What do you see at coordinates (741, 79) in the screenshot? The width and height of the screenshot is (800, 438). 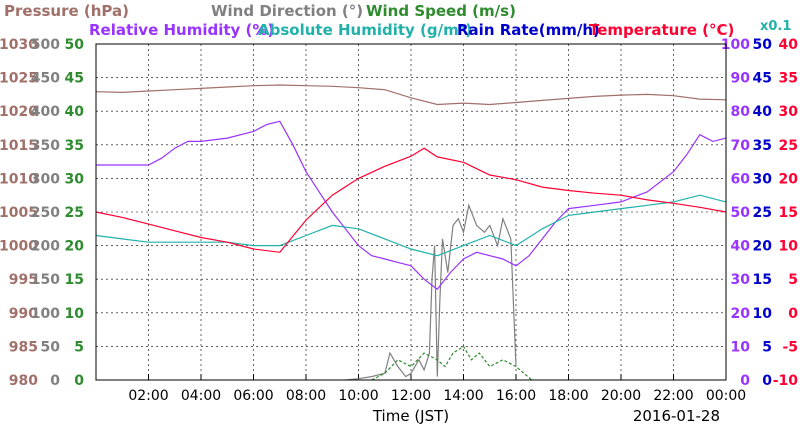 I see `y-tick-relative-humidity: 90` at bounding box center [741, 79].